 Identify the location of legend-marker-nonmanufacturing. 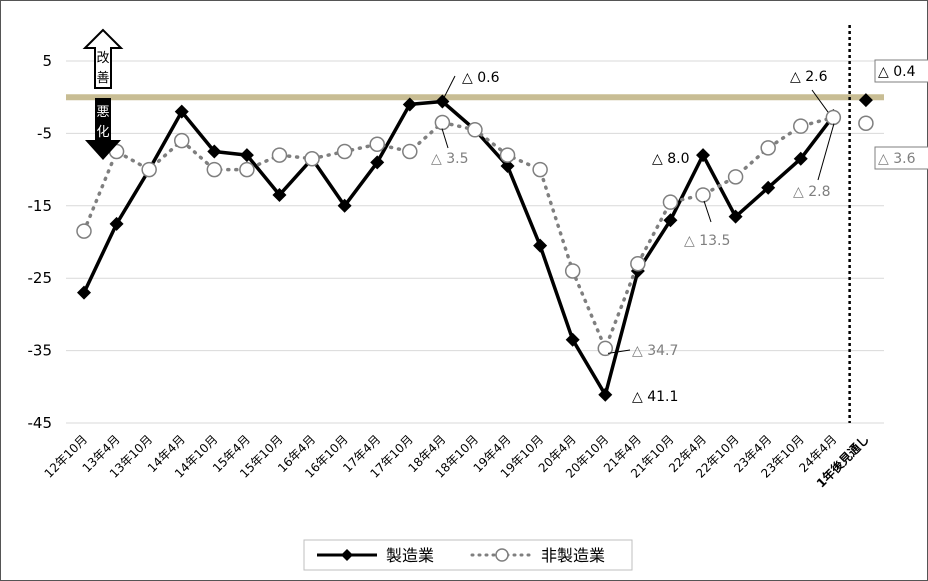
(502, 555).